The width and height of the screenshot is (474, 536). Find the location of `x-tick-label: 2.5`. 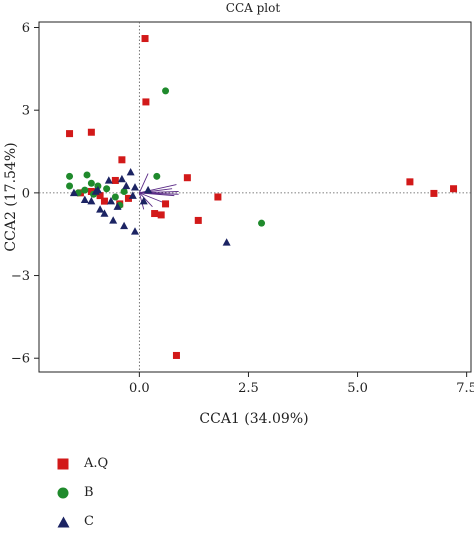

x-tick-label: 2.5 is located at coordinates (248, 388).